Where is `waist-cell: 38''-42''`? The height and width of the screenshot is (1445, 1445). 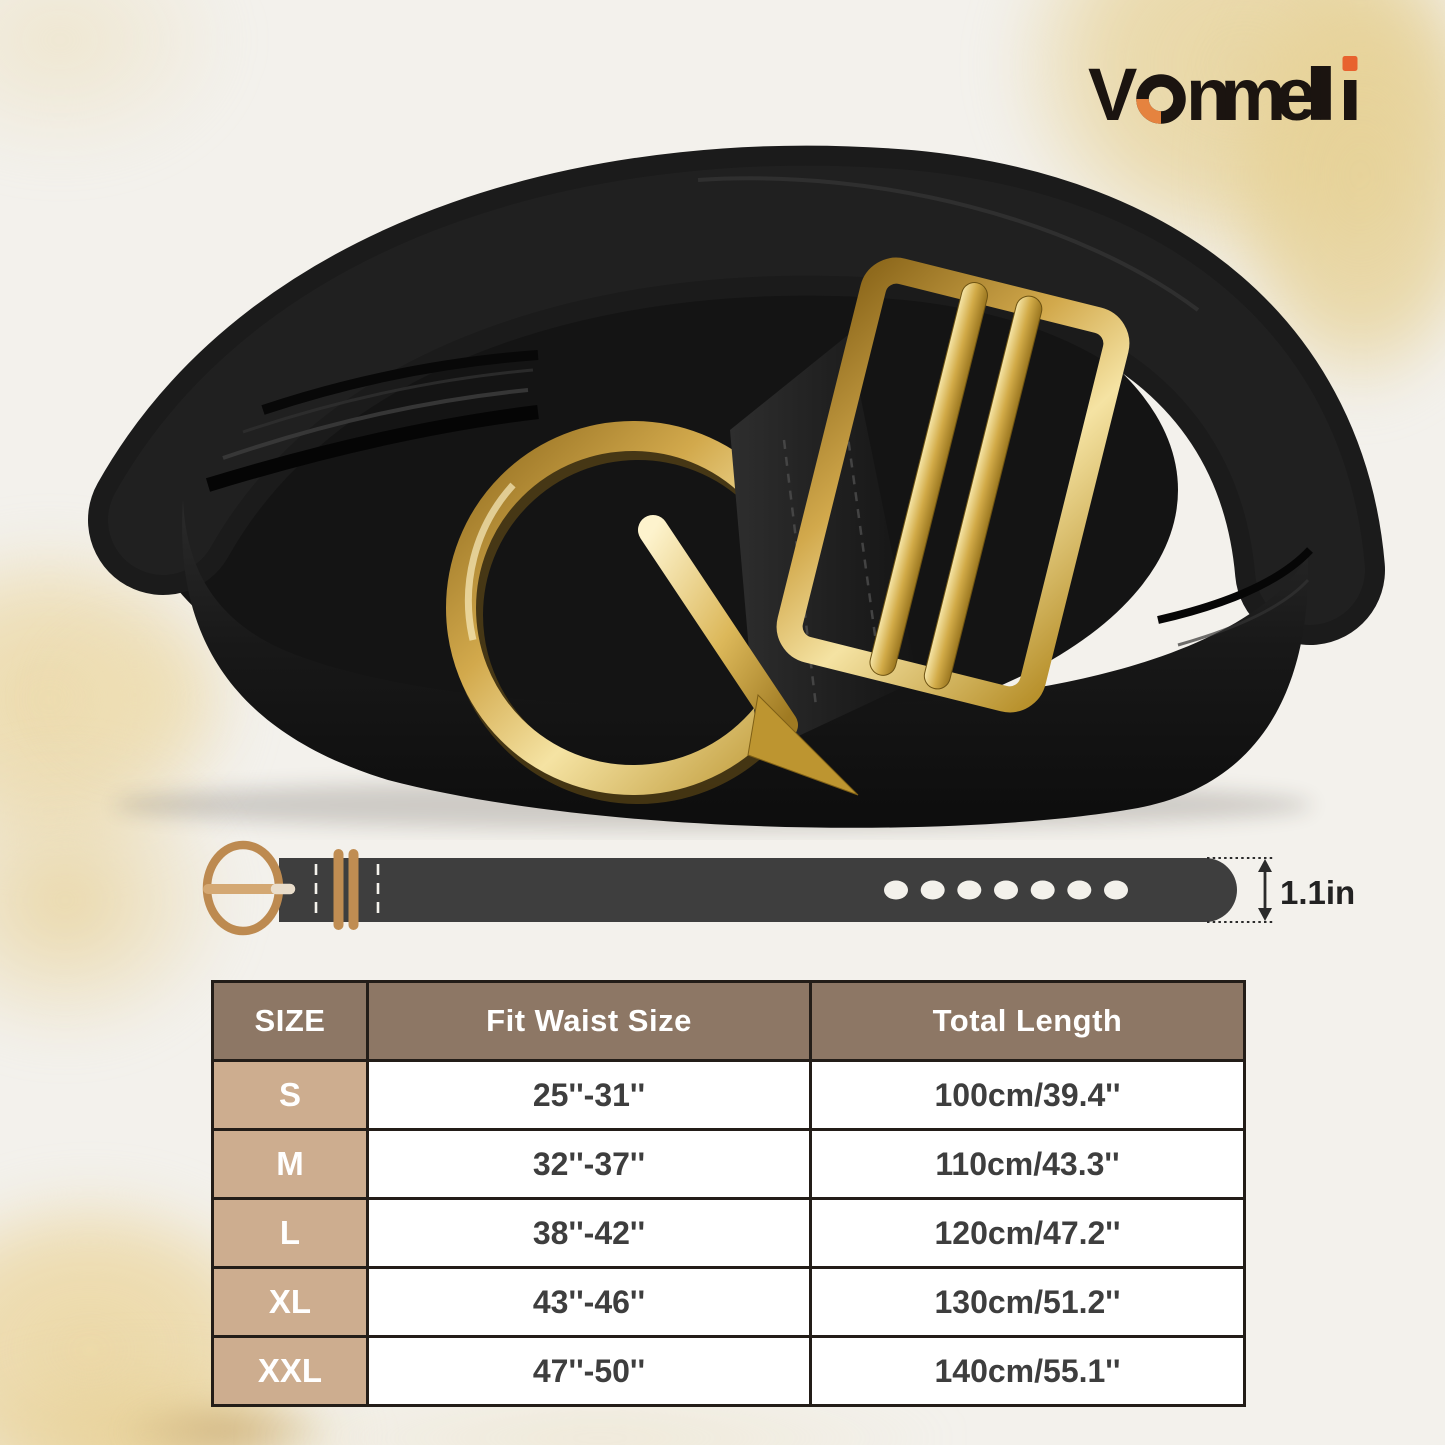 waist-cell: 38''-42'' is located at coordinates (589, 1233).